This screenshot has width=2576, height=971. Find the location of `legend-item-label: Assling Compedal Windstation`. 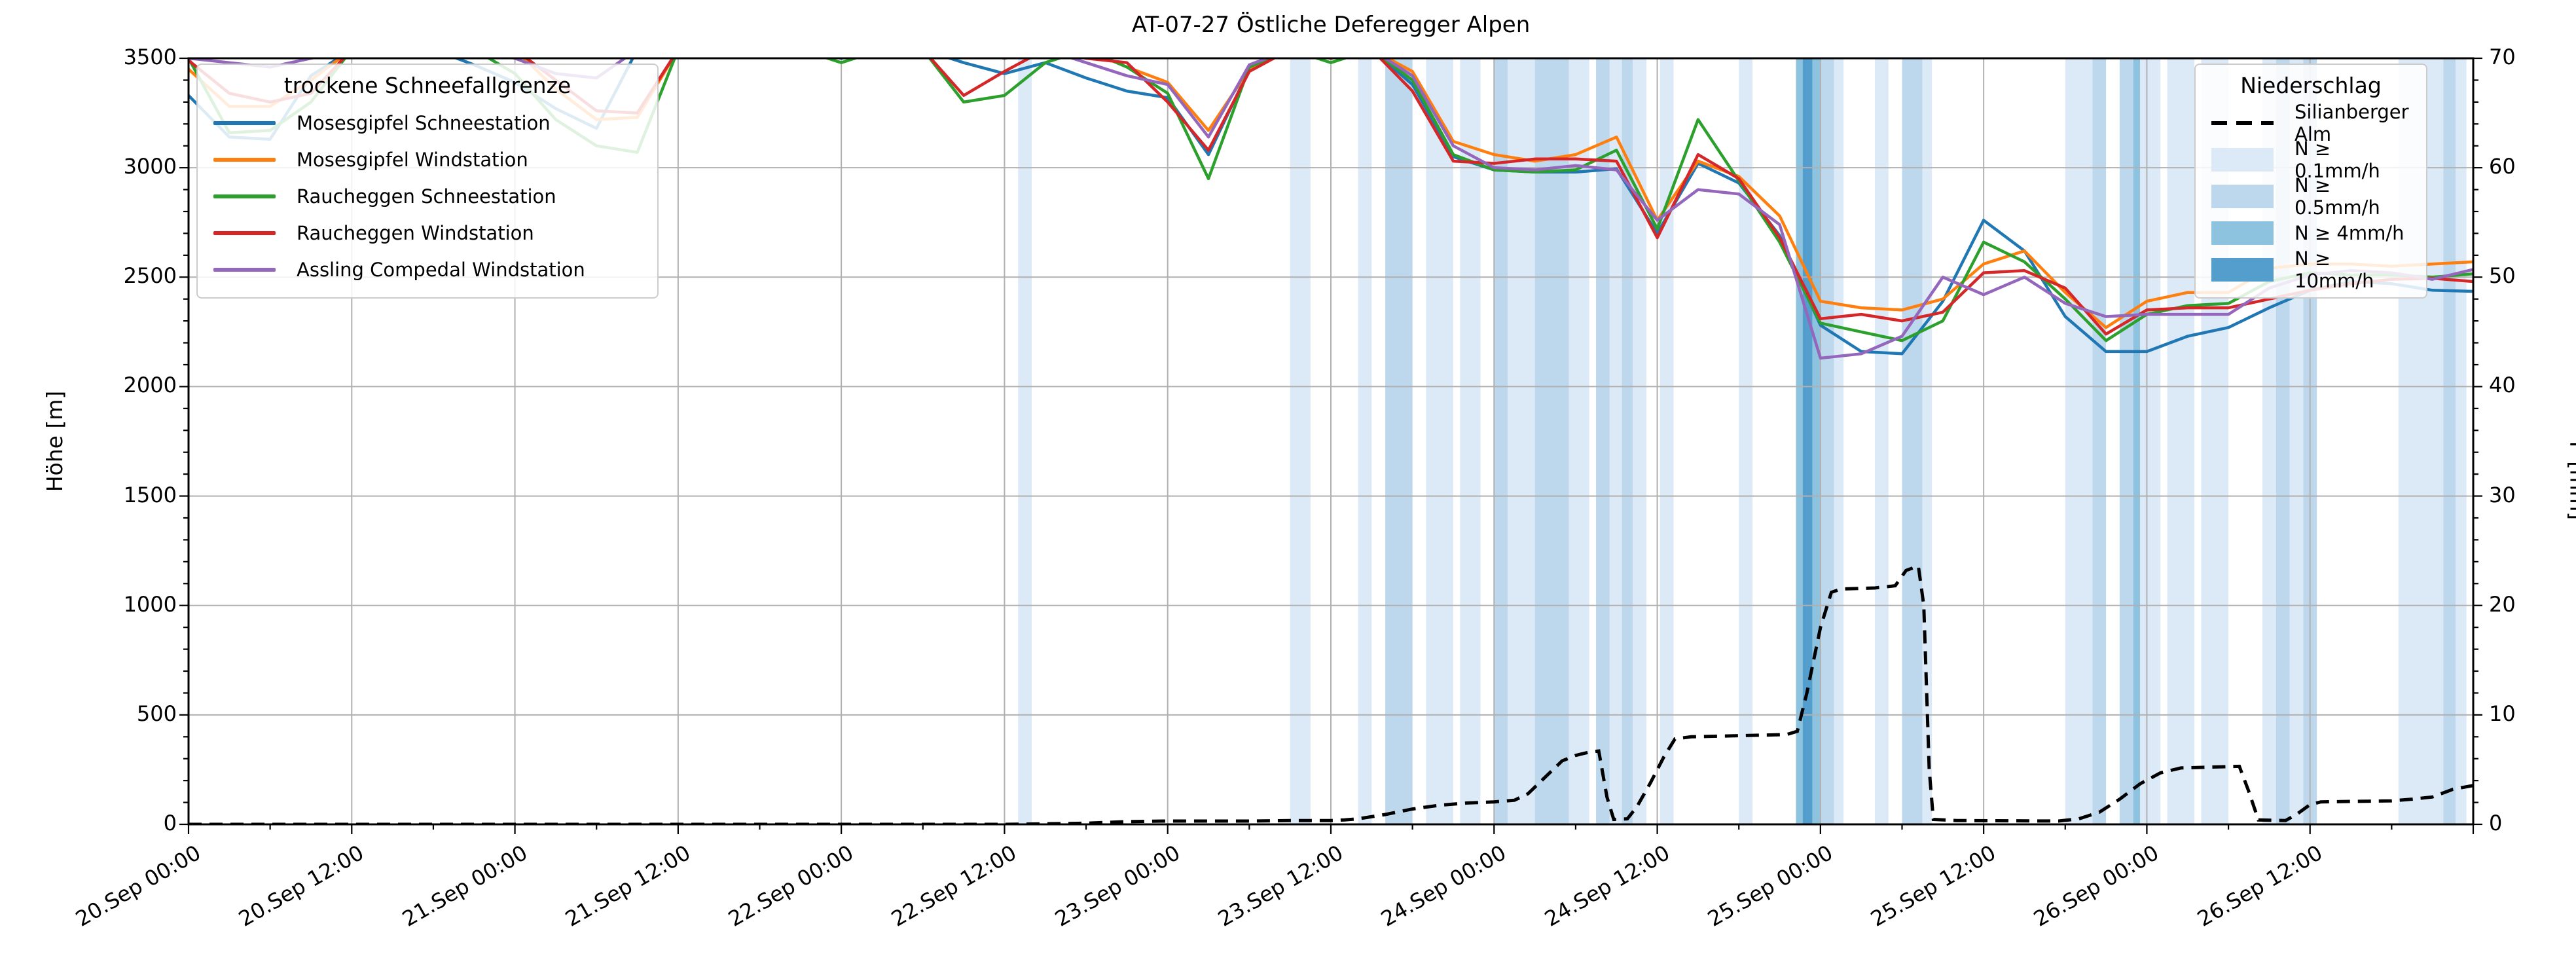

legend-item-label: Assling Compedal Windstation is located at coordinates (441, 270).